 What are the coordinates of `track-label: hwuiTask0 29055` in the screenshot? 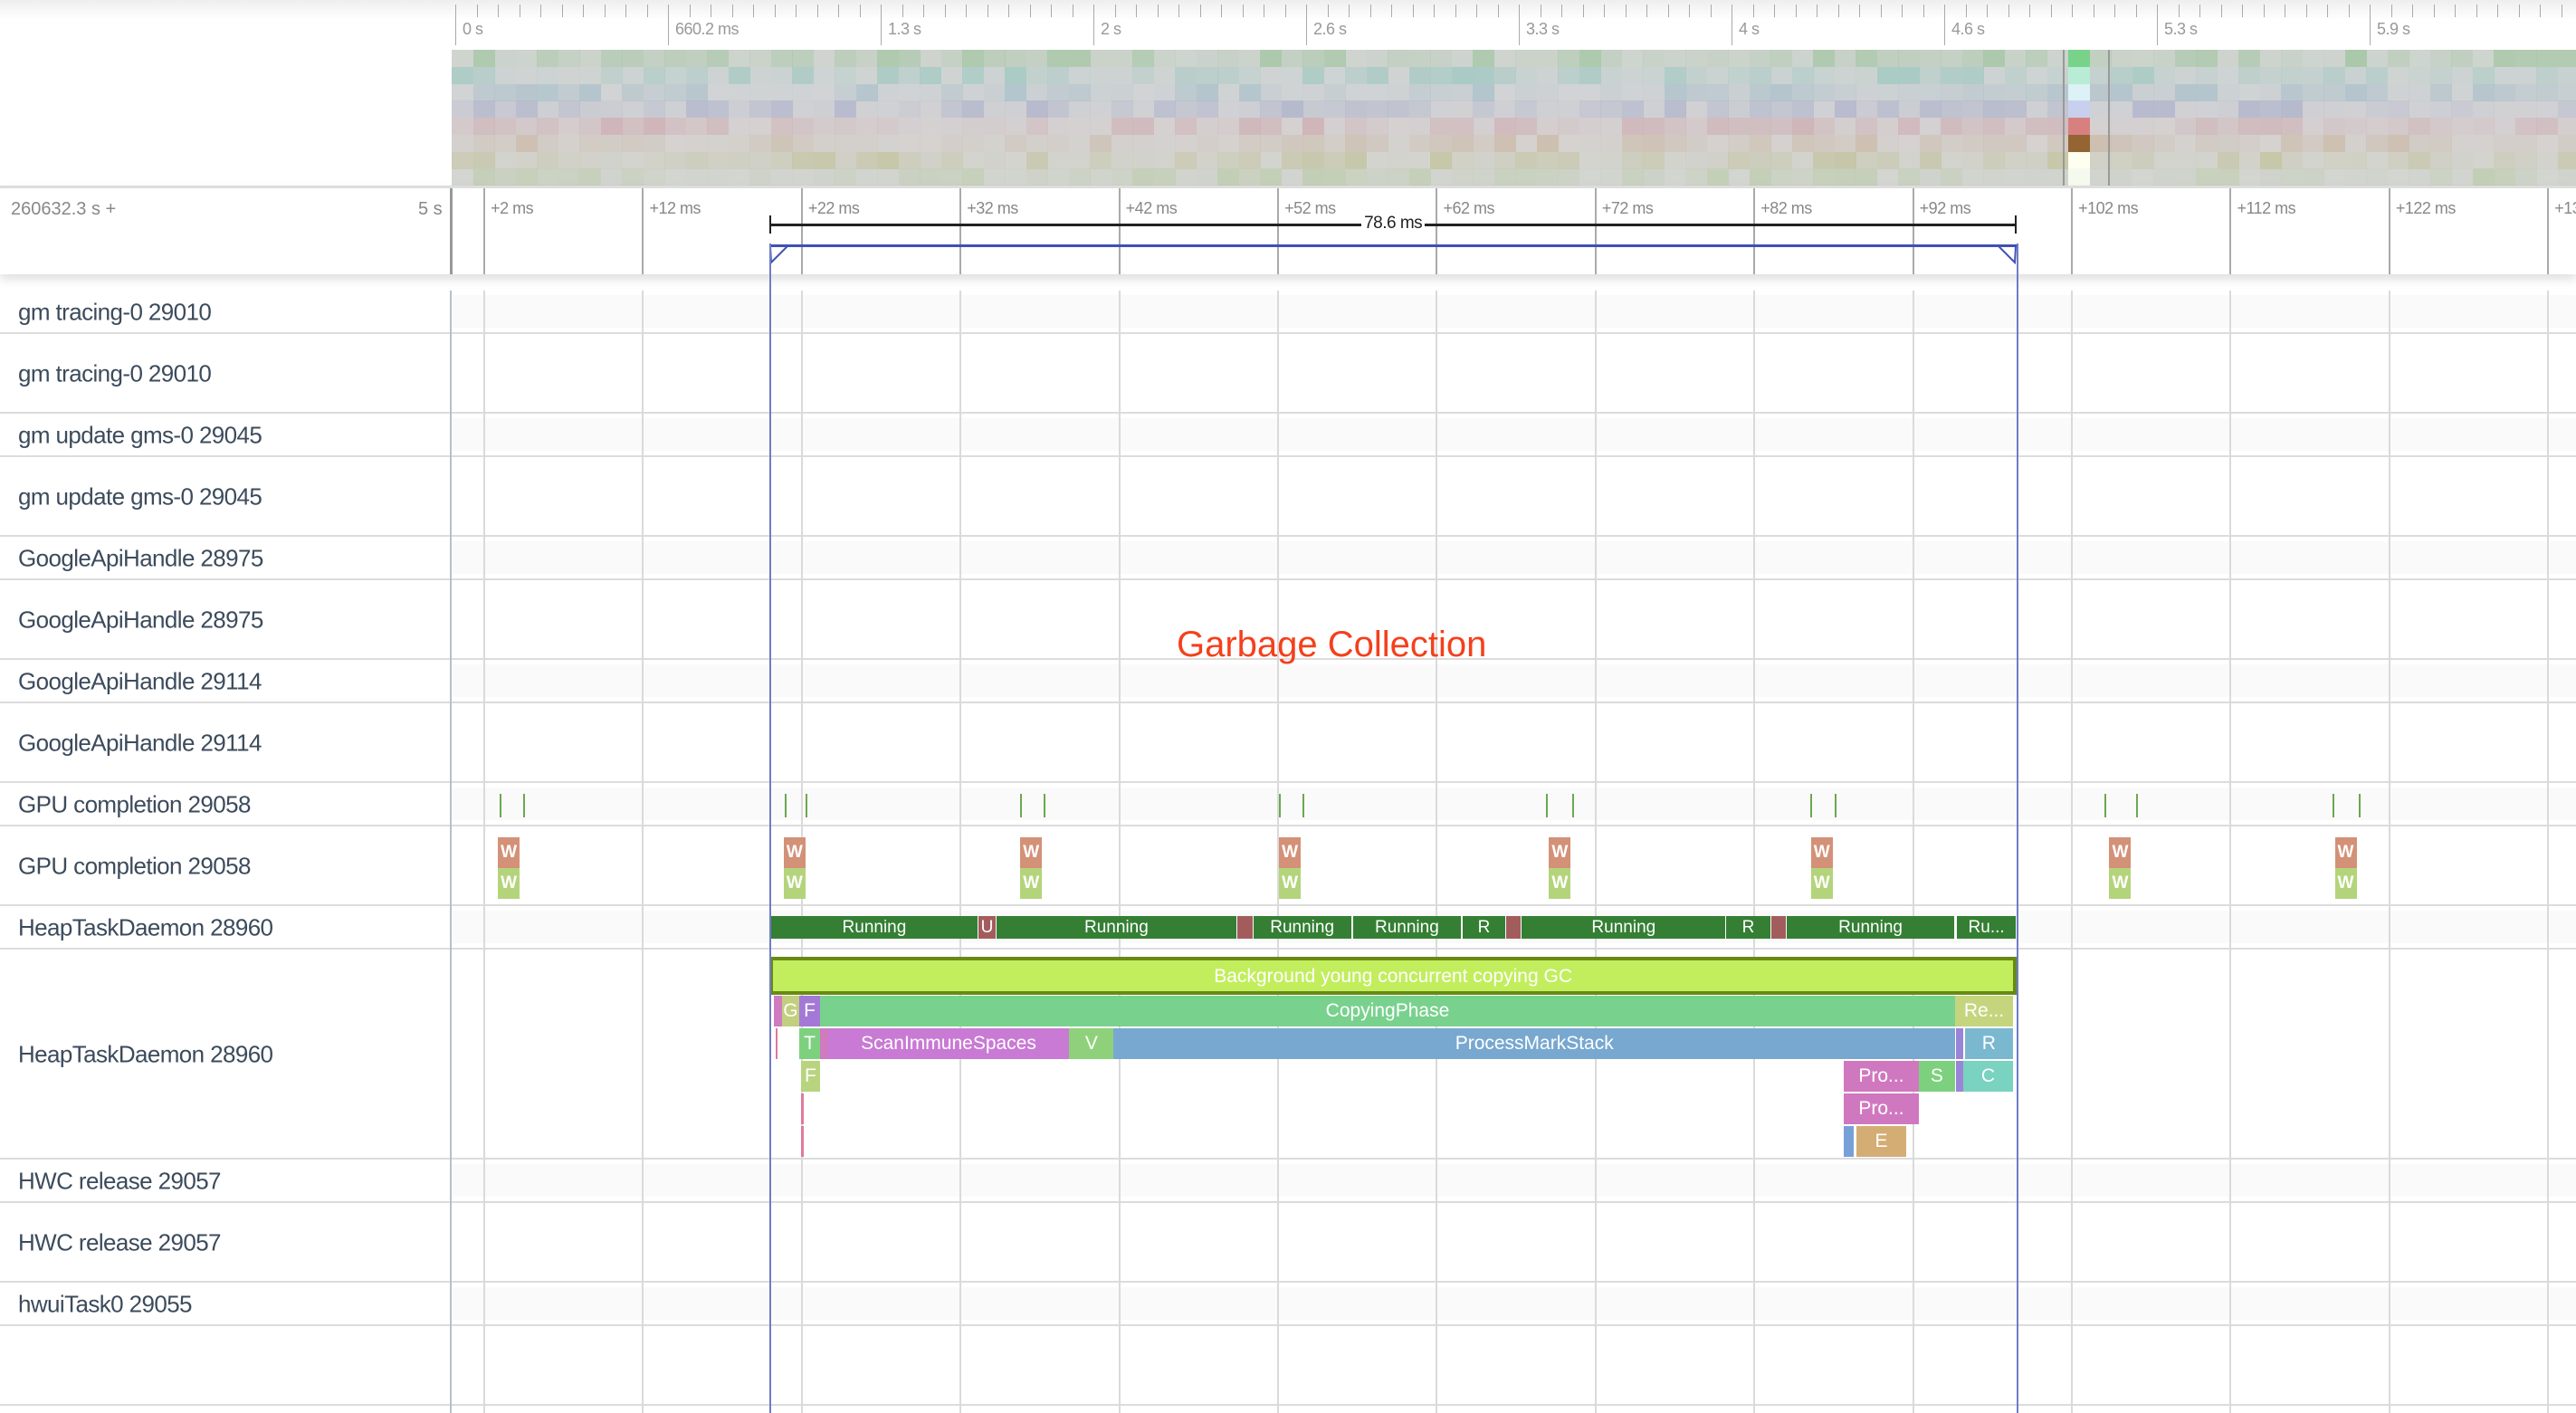 It's located at (106, 1304).